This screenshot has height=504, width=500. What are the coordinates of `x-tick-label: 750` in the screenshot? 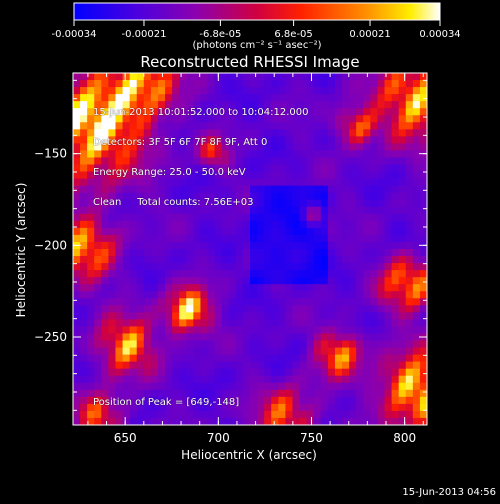 It's located at (311, 438).